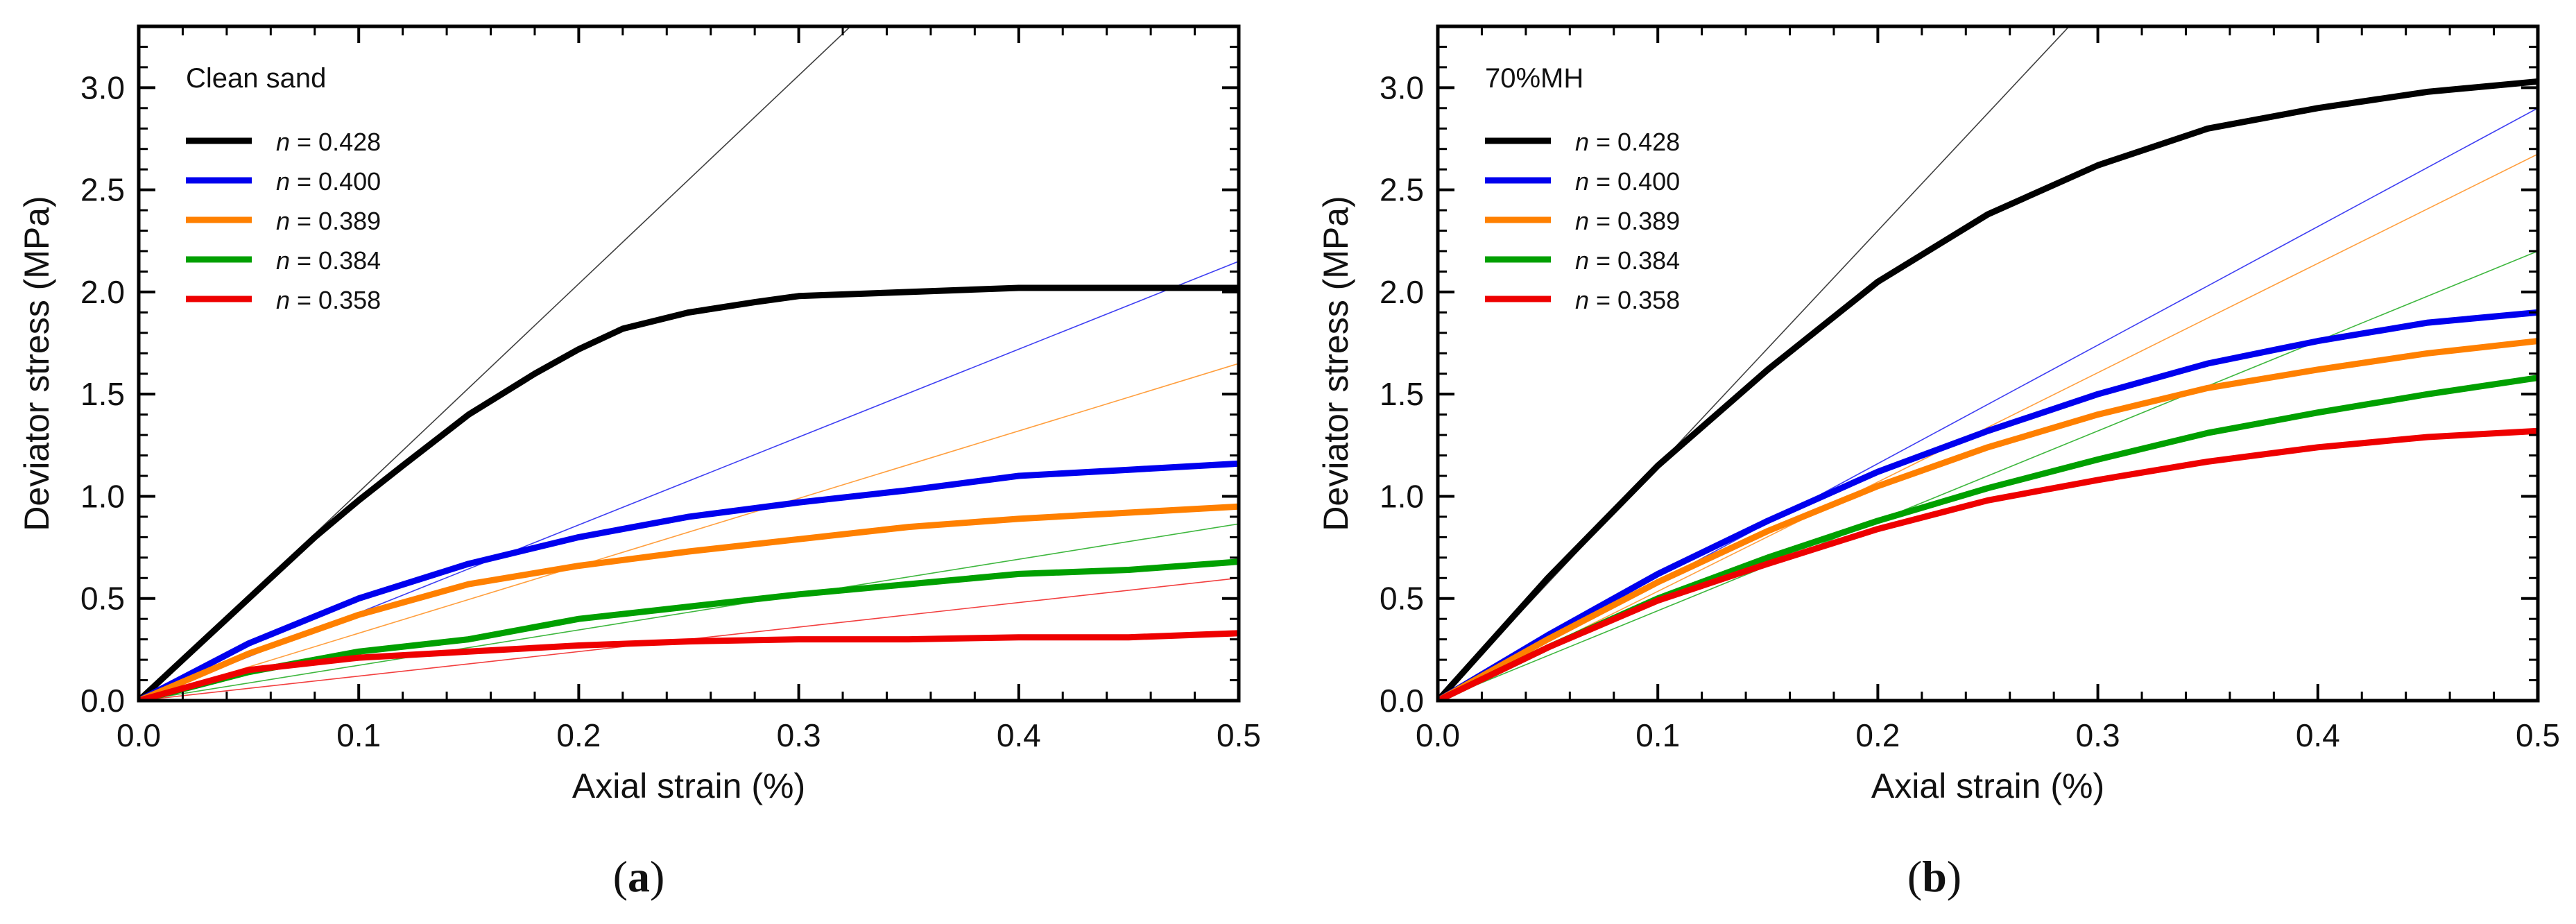  What do you see at coordinates (1934, 876) in the screenshot?
I see `panel-label: (b)` at bounding box center [1934, 876].